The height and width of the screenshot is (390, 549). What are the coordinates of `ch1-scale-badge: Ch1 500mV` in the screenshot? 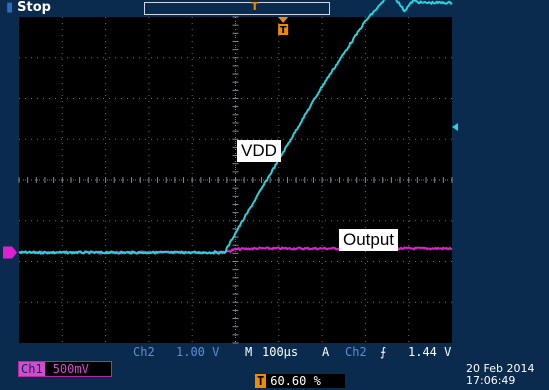 It's located at (65, 369).